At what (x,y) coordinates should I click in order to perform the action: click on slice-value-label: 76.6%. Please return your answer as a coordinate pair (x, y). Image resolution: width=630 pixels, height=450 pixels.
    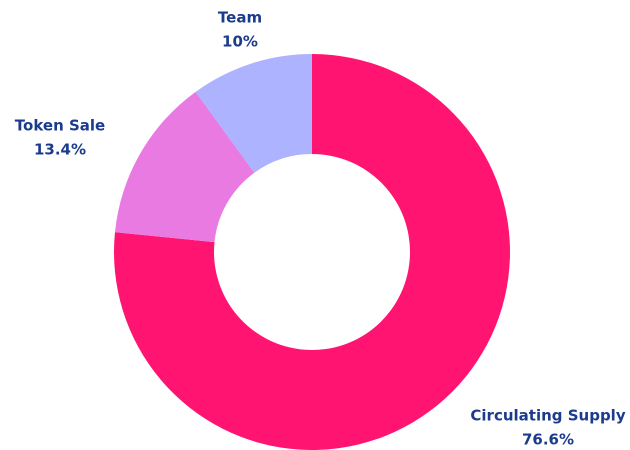
    Looking at the image, I should click on (548, 440).